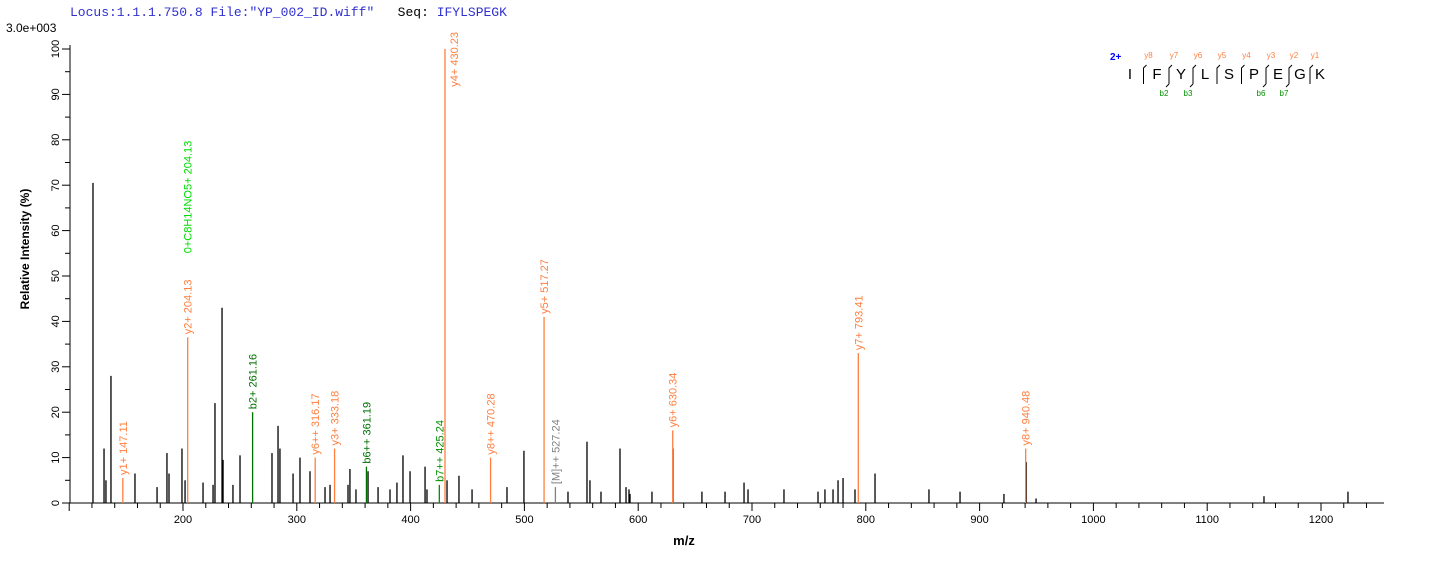 The image size is (1436, 562). I want to click on x-tick-label: 300, so click(297, 520).